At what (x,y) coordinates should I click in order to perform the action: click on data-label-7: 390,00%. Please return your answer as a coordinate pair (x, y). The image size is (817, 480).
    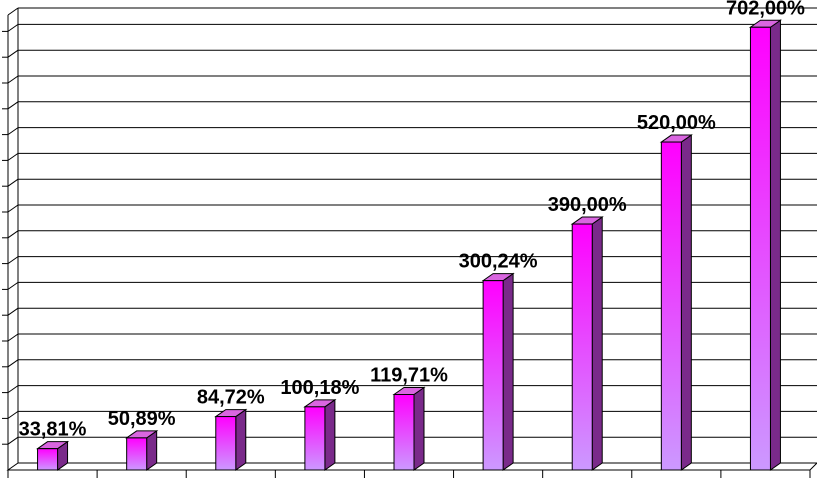
    Looking at the image, I should click on (587, 205).